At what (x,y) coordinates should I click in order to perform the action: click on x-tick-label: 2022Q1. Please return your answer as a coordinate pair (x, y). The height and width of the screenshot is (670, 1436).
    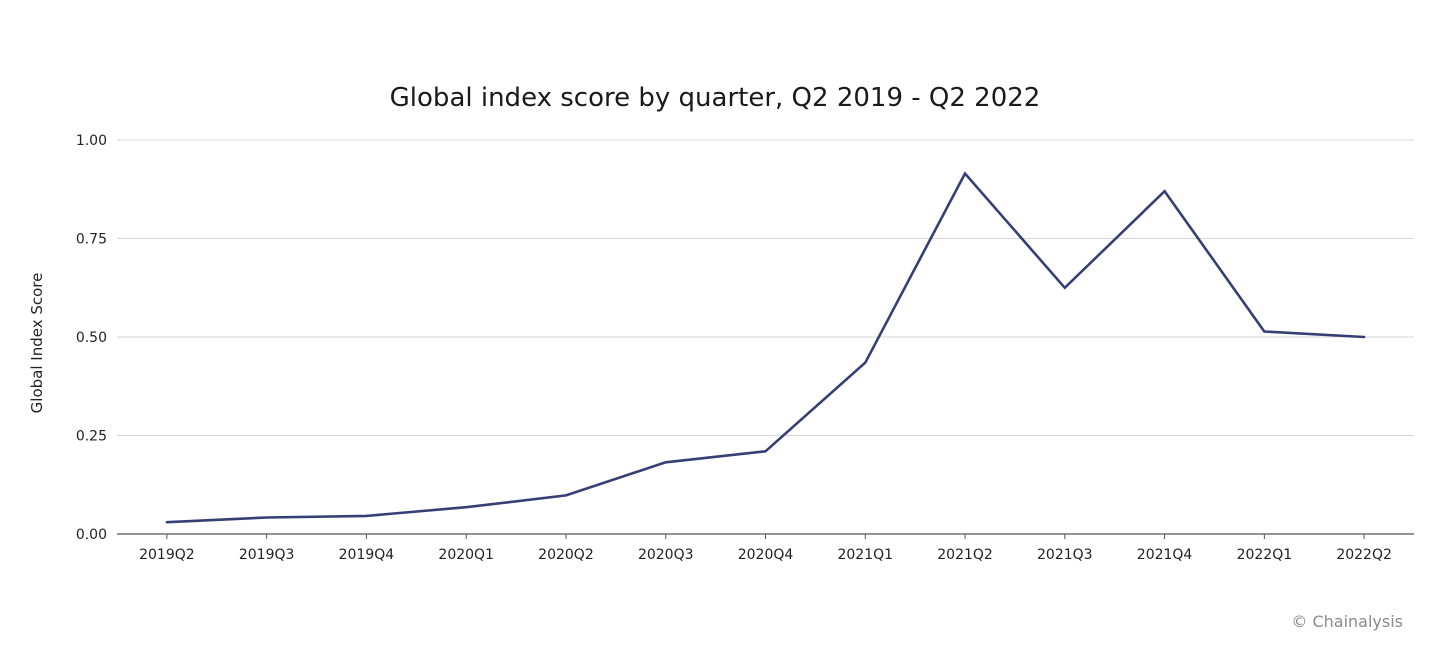
    Looking at the image, I should click on (1265, 555).